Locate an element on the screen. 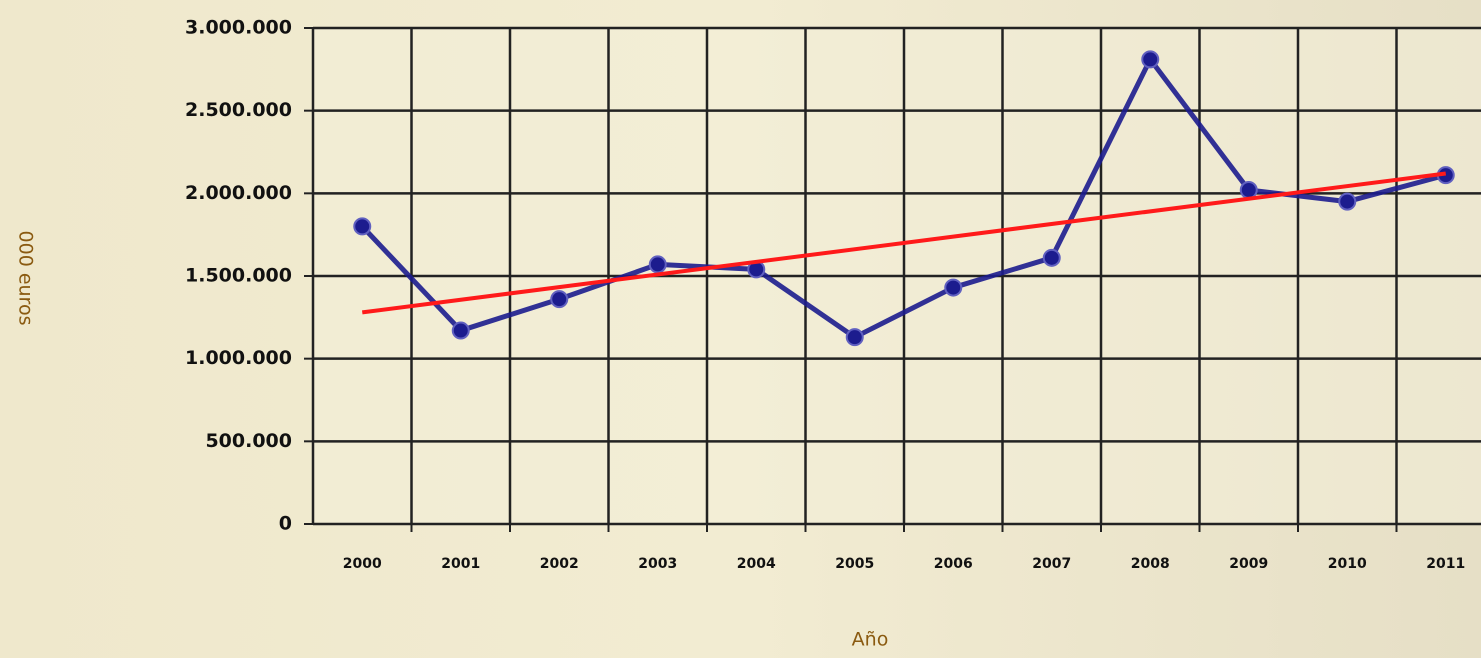 Image resolution: width=1481 pixels, height=658 pixels. y-tick-label: 1.500.000 is located at coordinates (238, 276).